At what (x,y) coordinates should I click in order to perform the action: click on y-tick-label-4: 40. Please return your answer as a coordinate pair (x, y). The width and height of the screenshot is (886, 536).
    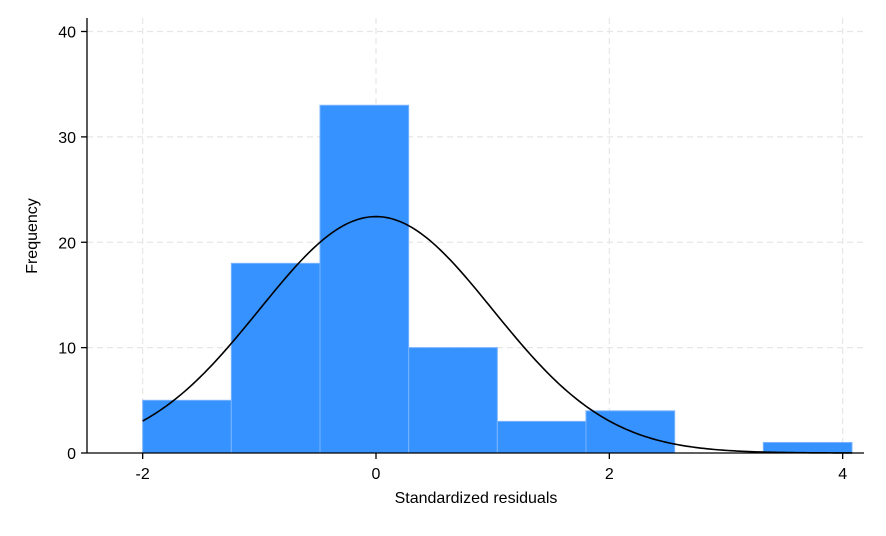
    Looking at the image, I should click on (67, 33).